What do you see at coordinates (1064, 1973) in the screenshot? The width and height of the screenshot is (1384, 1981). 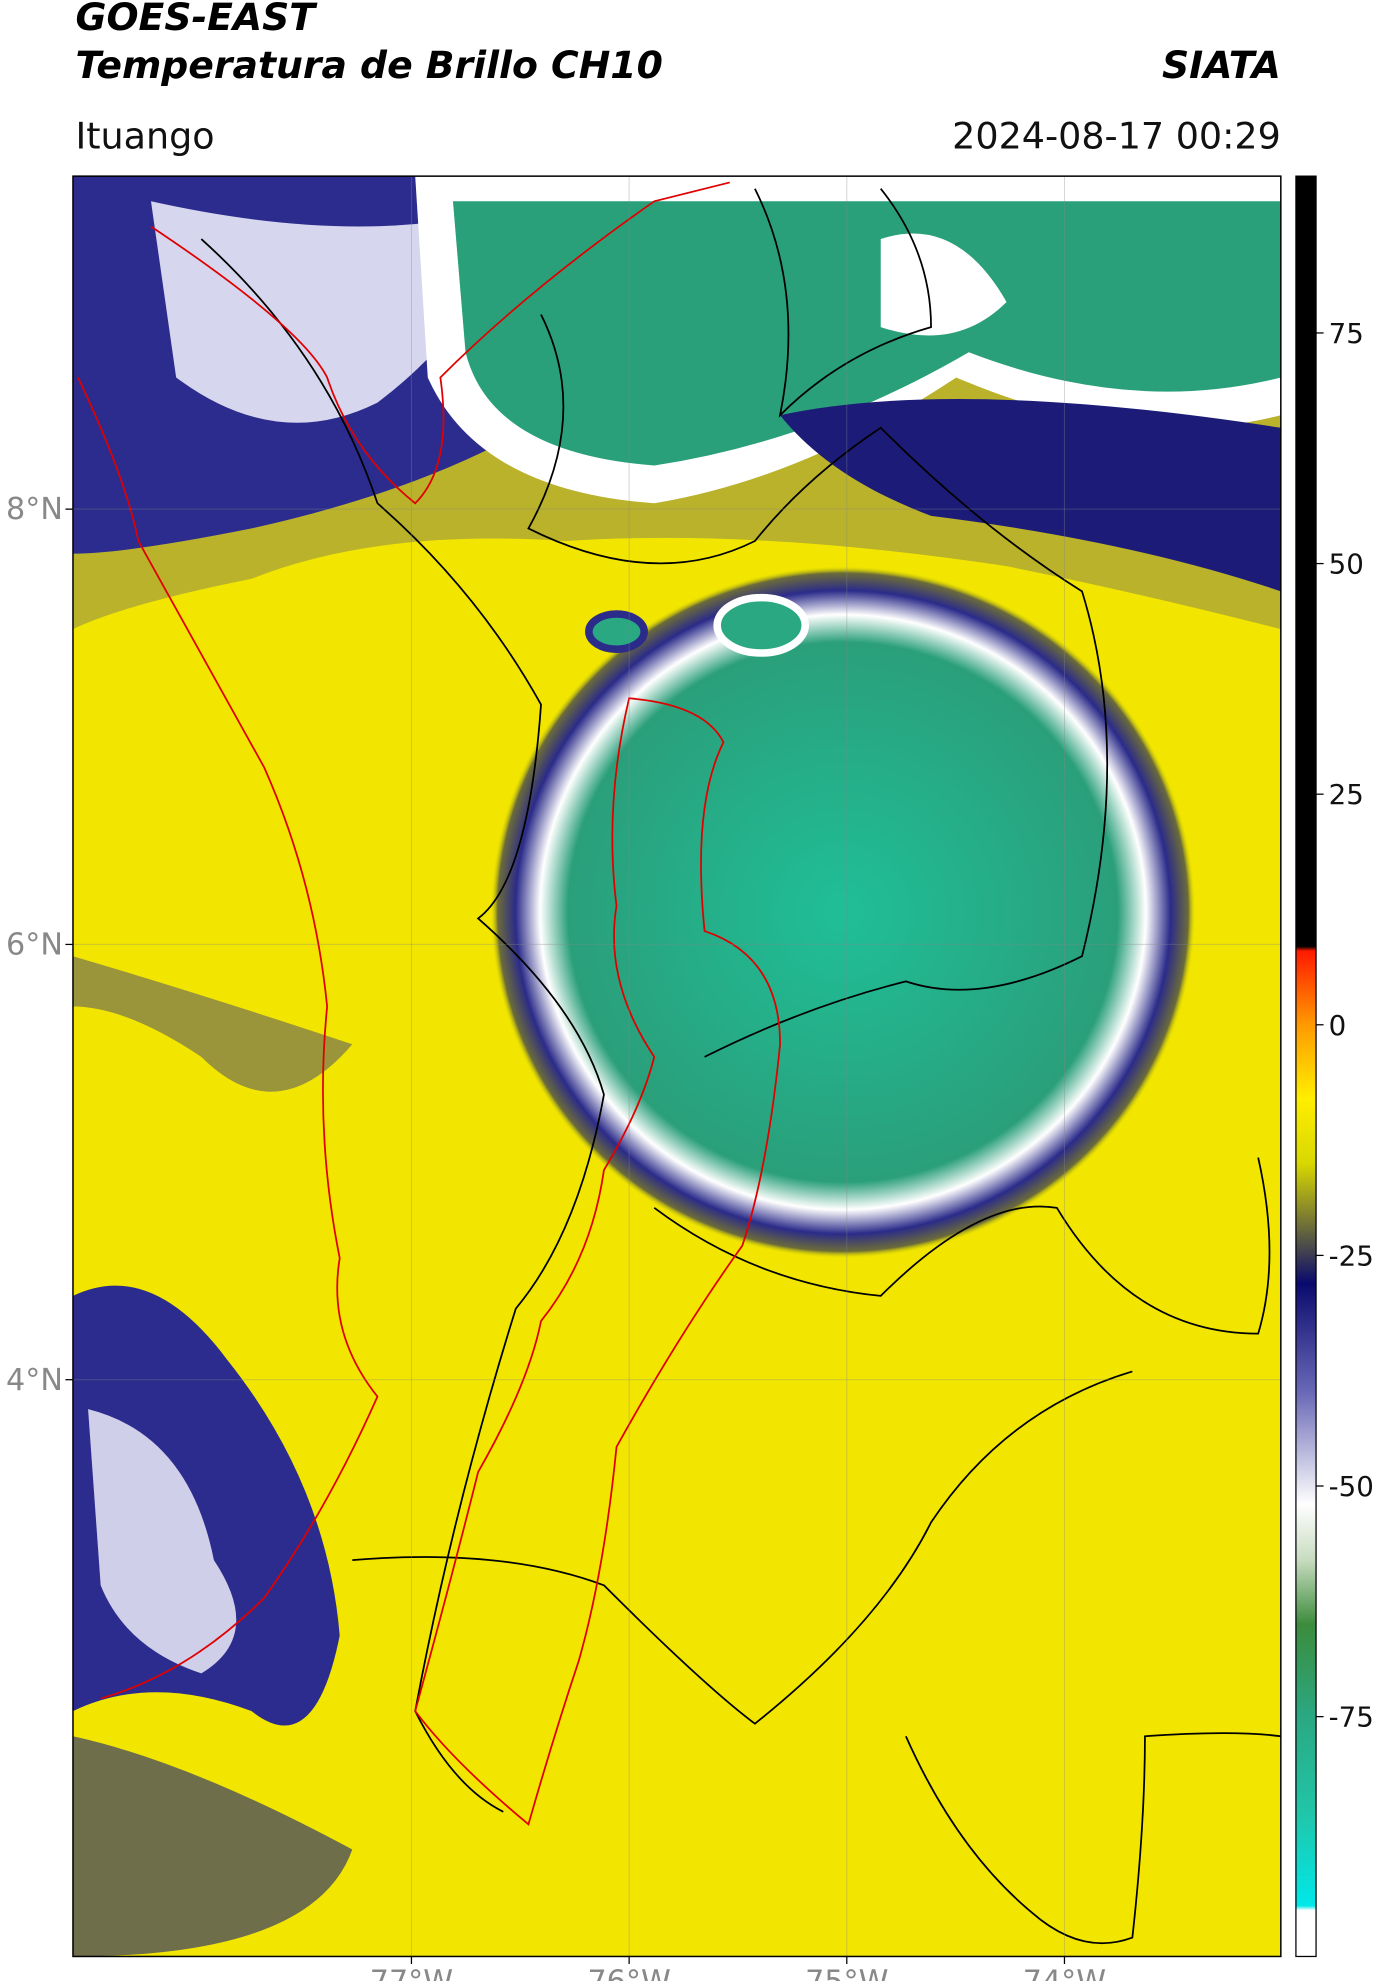 I see `x-tick-label: 74°W` at bounding box center [1064, 1973].